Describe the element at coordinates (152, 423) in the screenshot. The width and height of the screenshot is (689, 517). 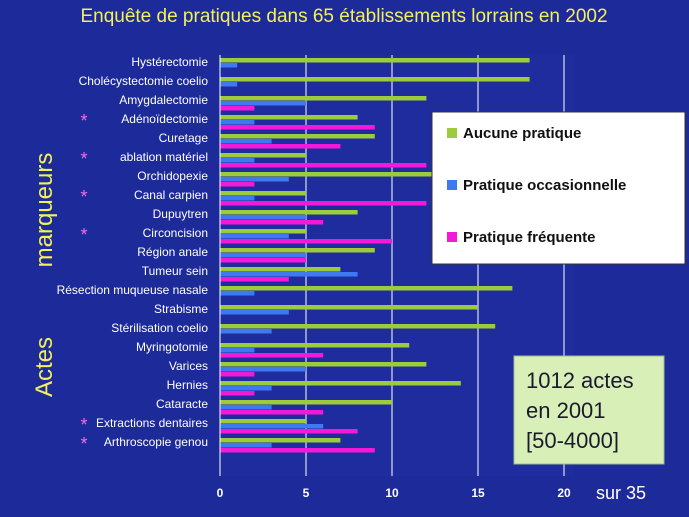
I see `category-label: Extractions dentaires` at that location.